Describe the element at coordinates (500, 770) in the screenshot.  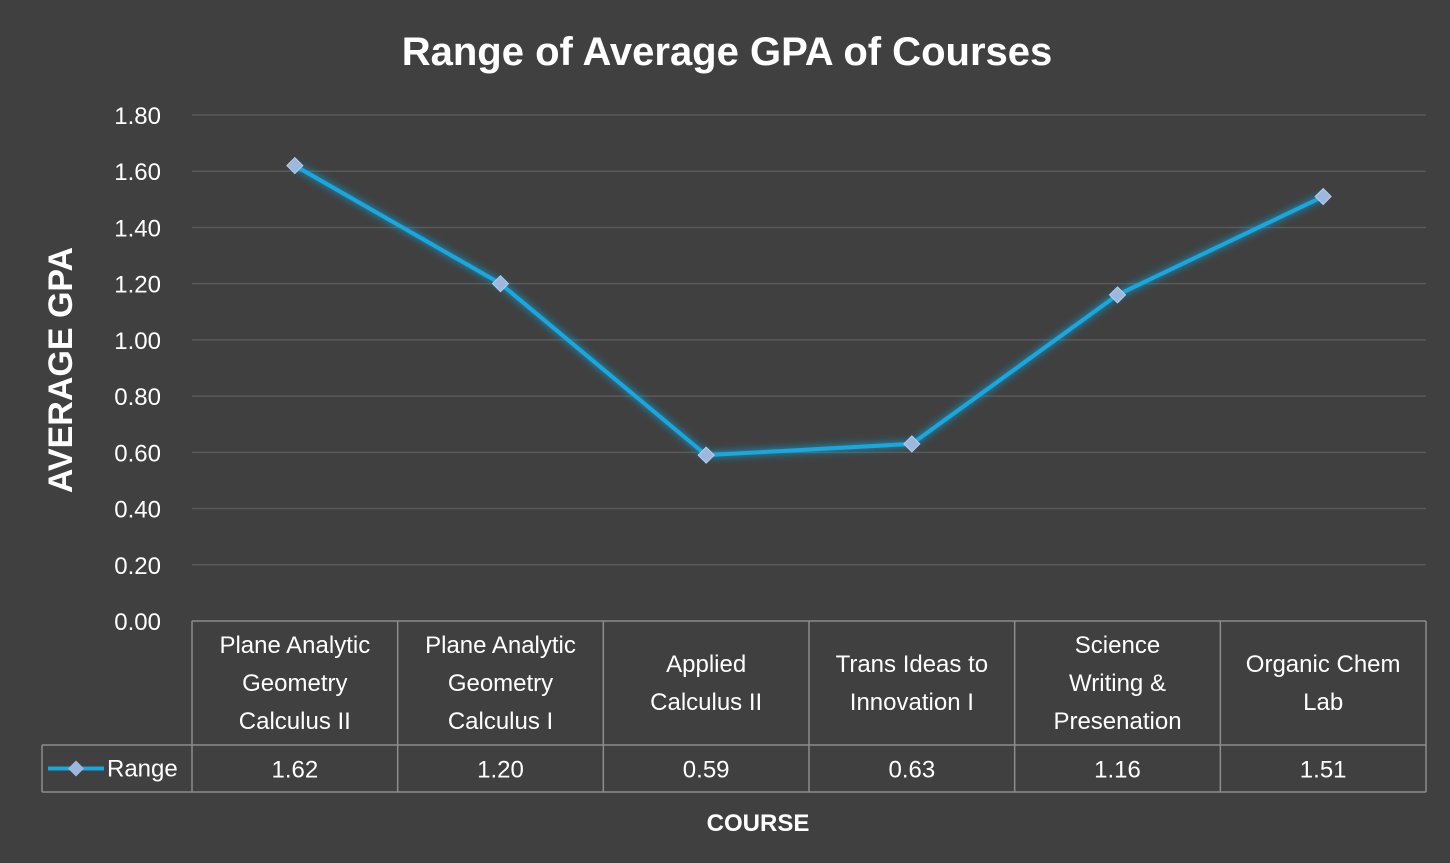
I see `table-value-cell: 1.20` at that location.